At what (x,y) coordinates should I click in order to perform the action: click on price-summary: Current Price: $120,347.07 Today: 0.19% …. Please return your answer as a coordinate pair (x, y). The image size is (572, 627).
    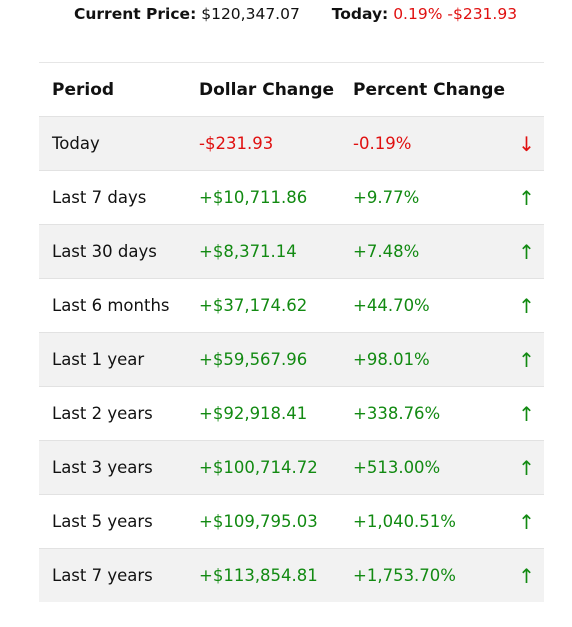
    Looking at the image, I should click on (295, 14).